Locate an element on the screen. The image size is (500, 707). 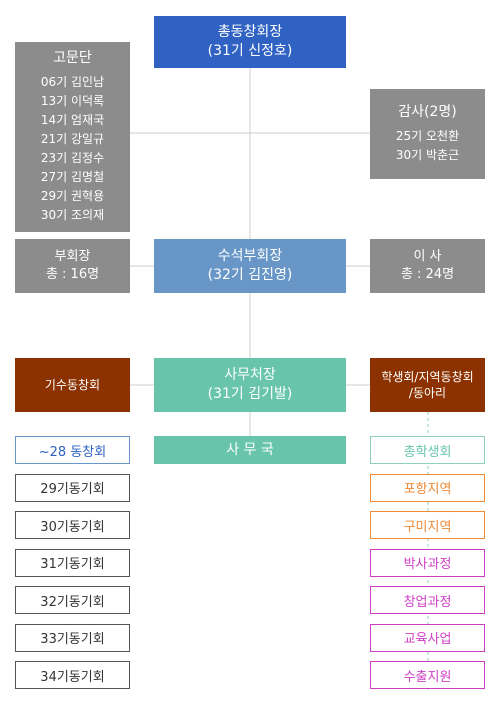
student-regional-item: 창업과정 is located at coordinates (427, 600).